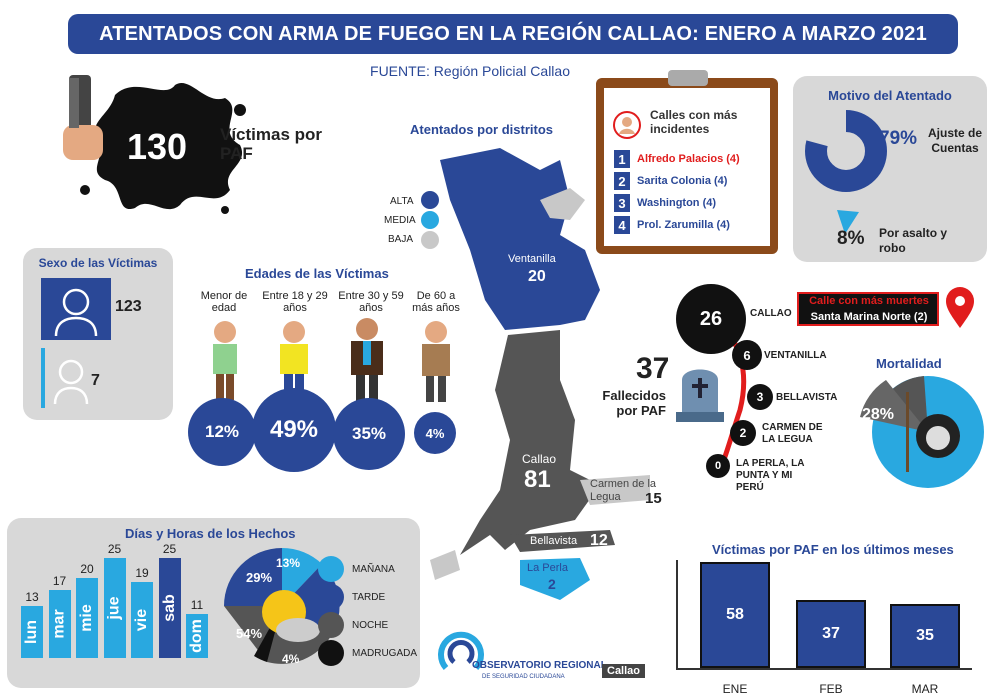 This screenshot has width=1000, height=700. Describe the element at coordinates (225, 363) in the screenshot. I see `child-figure-icon` at that location.